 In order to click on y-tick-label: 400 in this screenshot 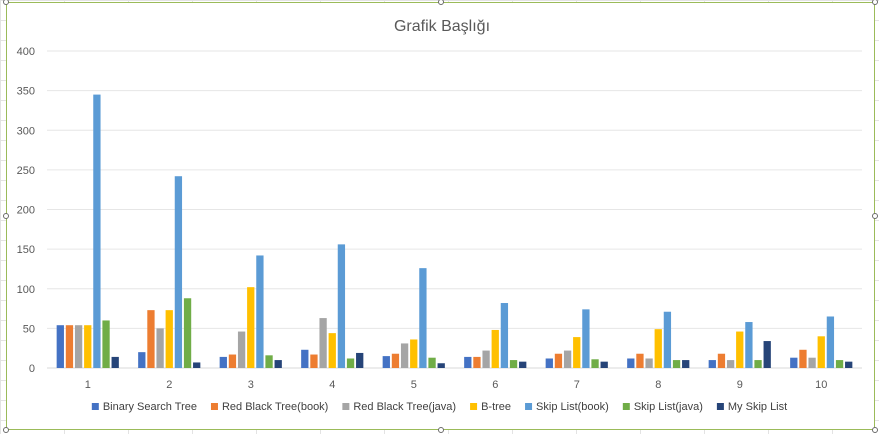, I will do `click(26, 52)`.